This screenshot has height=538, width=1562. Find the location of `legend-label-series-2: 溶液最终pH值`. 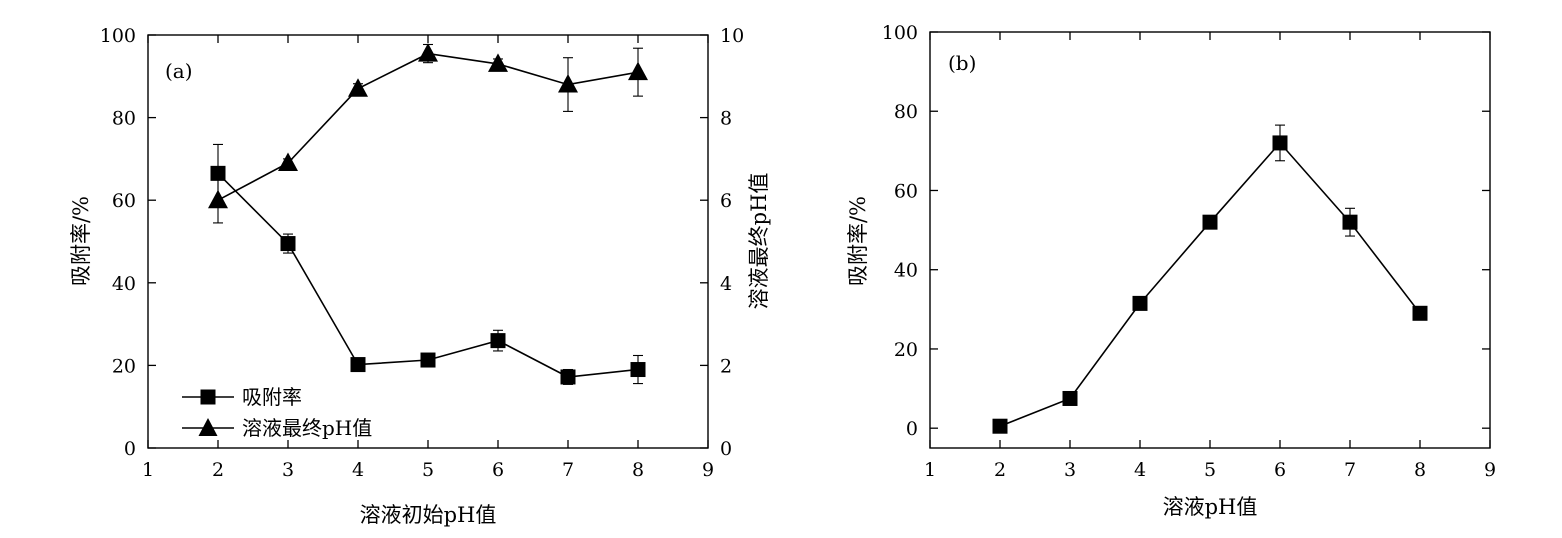

legend-label-series-2: 溶液最终pH值 is located at coordinates (307, 428).